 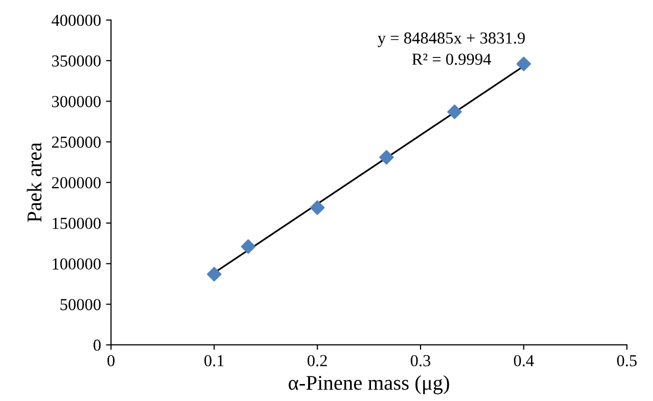 I want to click on y-tick-label: 0, so click(x=97, y=345).